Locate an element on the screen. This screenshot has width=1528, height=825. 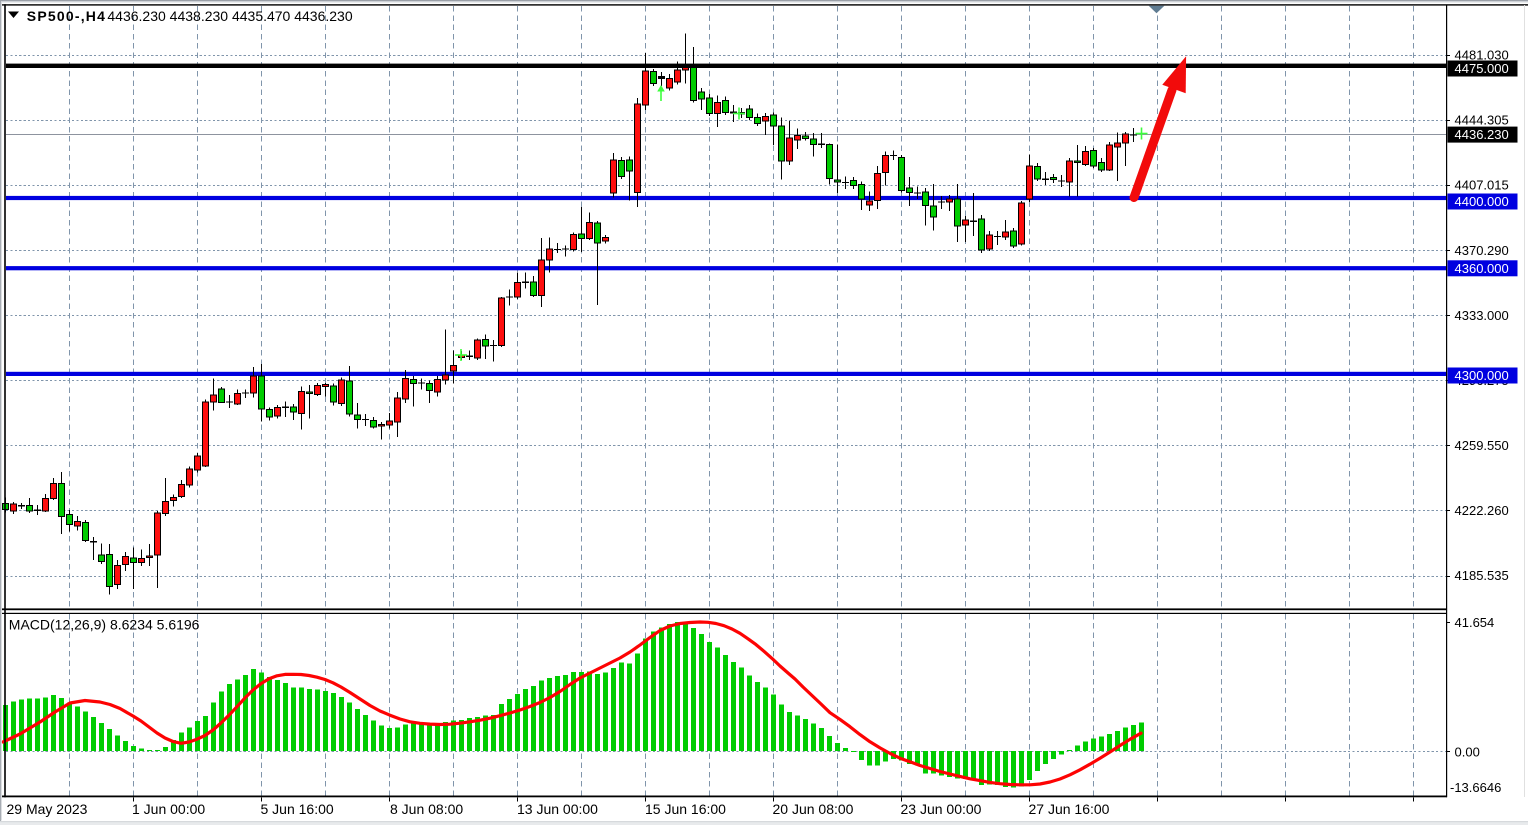
svg-text: 4222.260 is located at coordinates (1482, 510).